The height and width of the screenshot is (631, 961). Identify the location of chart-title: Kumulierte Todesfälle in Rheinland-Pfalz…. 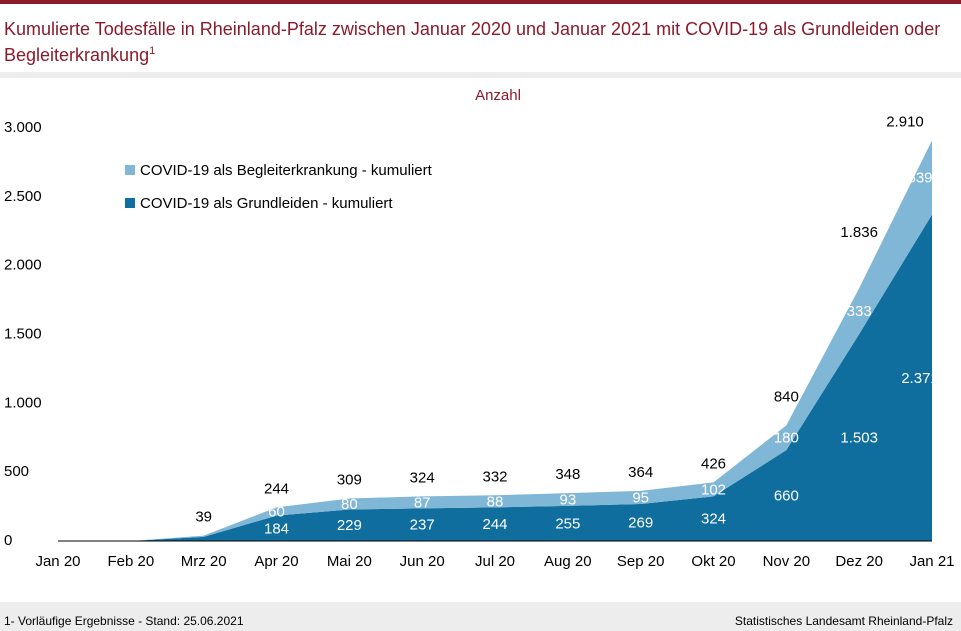
(479, 42).